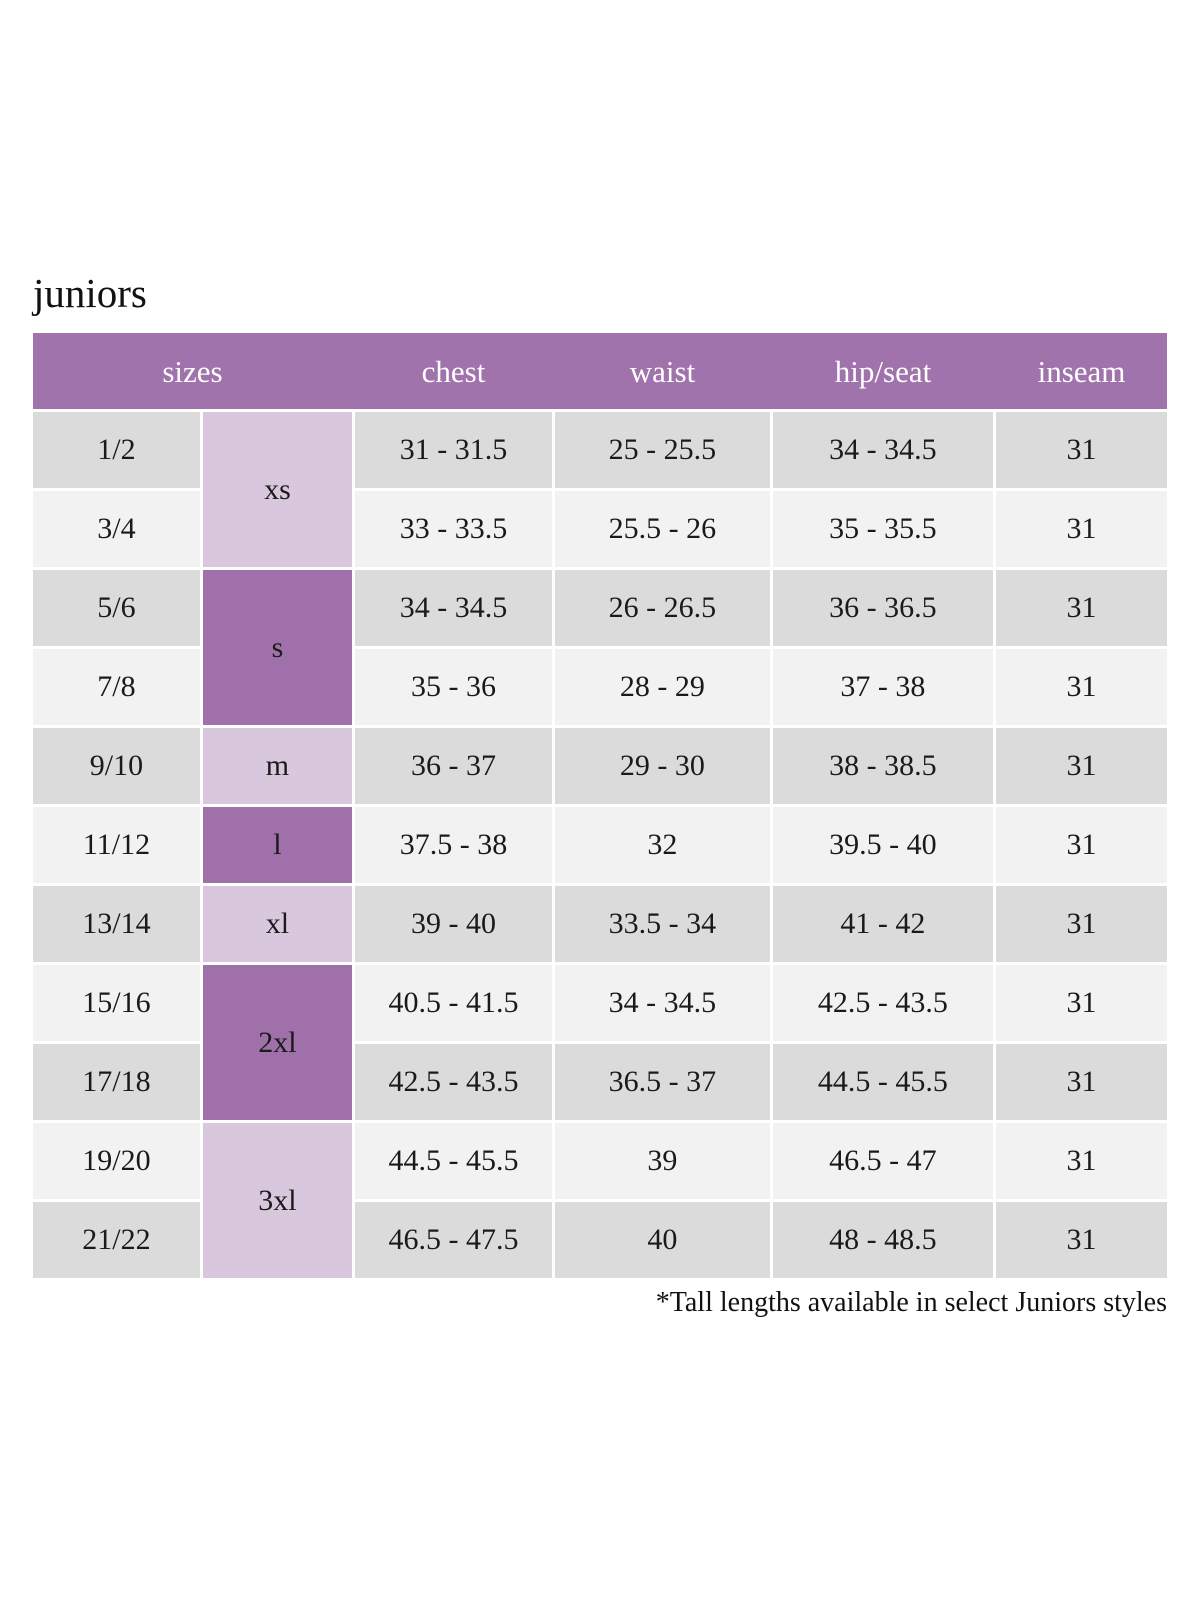 The image size is (1200, 1600). Describe the element at coordinates (662, 845) in the screenshot. I see `waist-cell: 32` at that location.